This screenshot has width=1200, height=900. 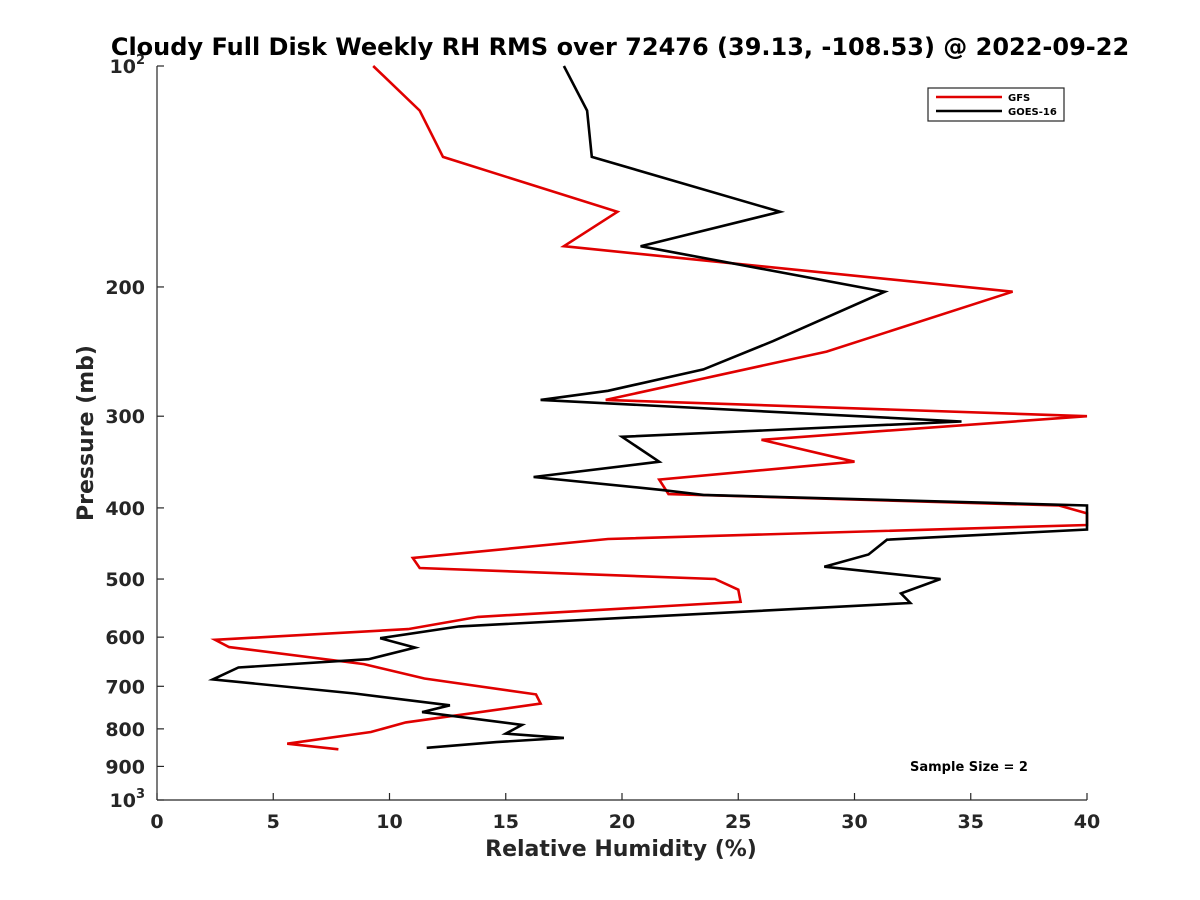 I want to click on x-tick-label: 15, so click(x=506, y=822).